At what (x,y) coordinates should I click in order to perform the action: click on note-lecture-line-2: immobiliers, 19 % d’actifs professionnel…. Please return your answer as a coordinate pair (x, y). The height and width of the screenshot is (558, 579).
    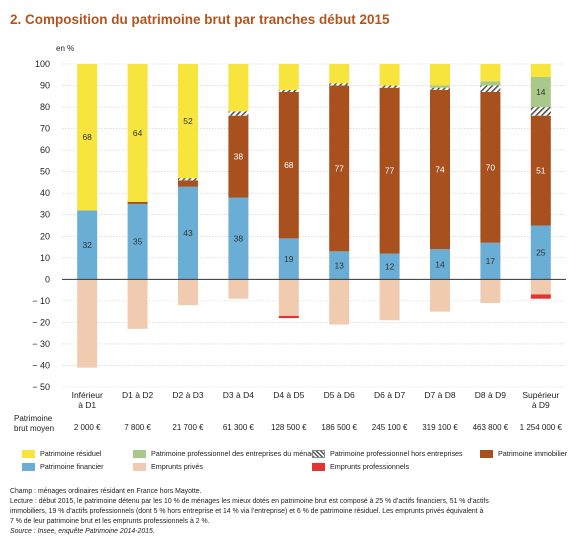
    Looking at the image, I should click on (247, 511).